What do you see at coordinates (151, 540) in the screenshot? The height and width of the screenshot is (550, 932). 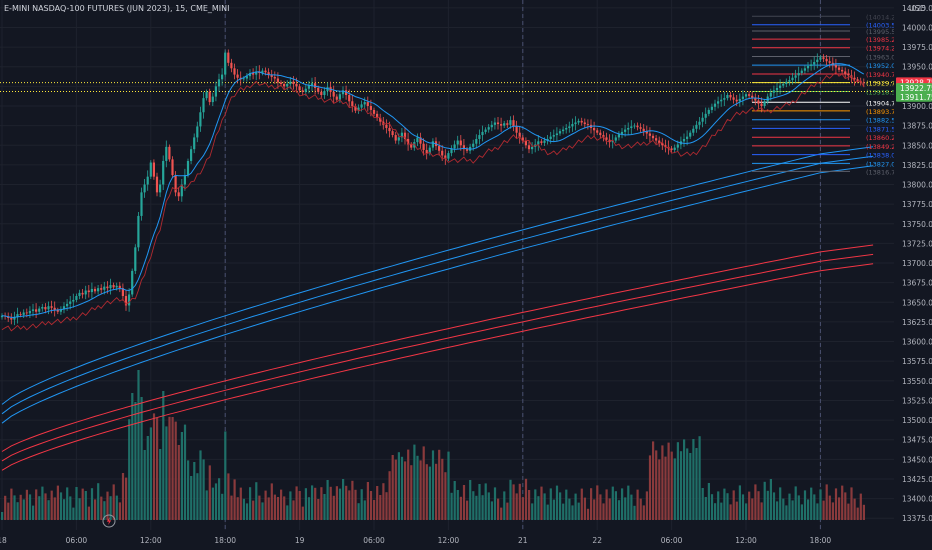 I see `time-tick-label: 12:00` at bounding box center [151, 540].